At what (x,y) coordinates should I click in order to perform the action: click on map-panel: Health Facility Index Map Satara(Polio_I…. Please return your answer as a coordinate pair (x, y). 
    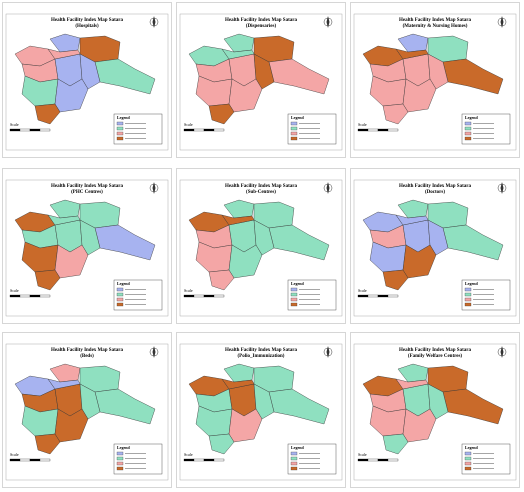
    Looking at the image, I should click on (261, 410).